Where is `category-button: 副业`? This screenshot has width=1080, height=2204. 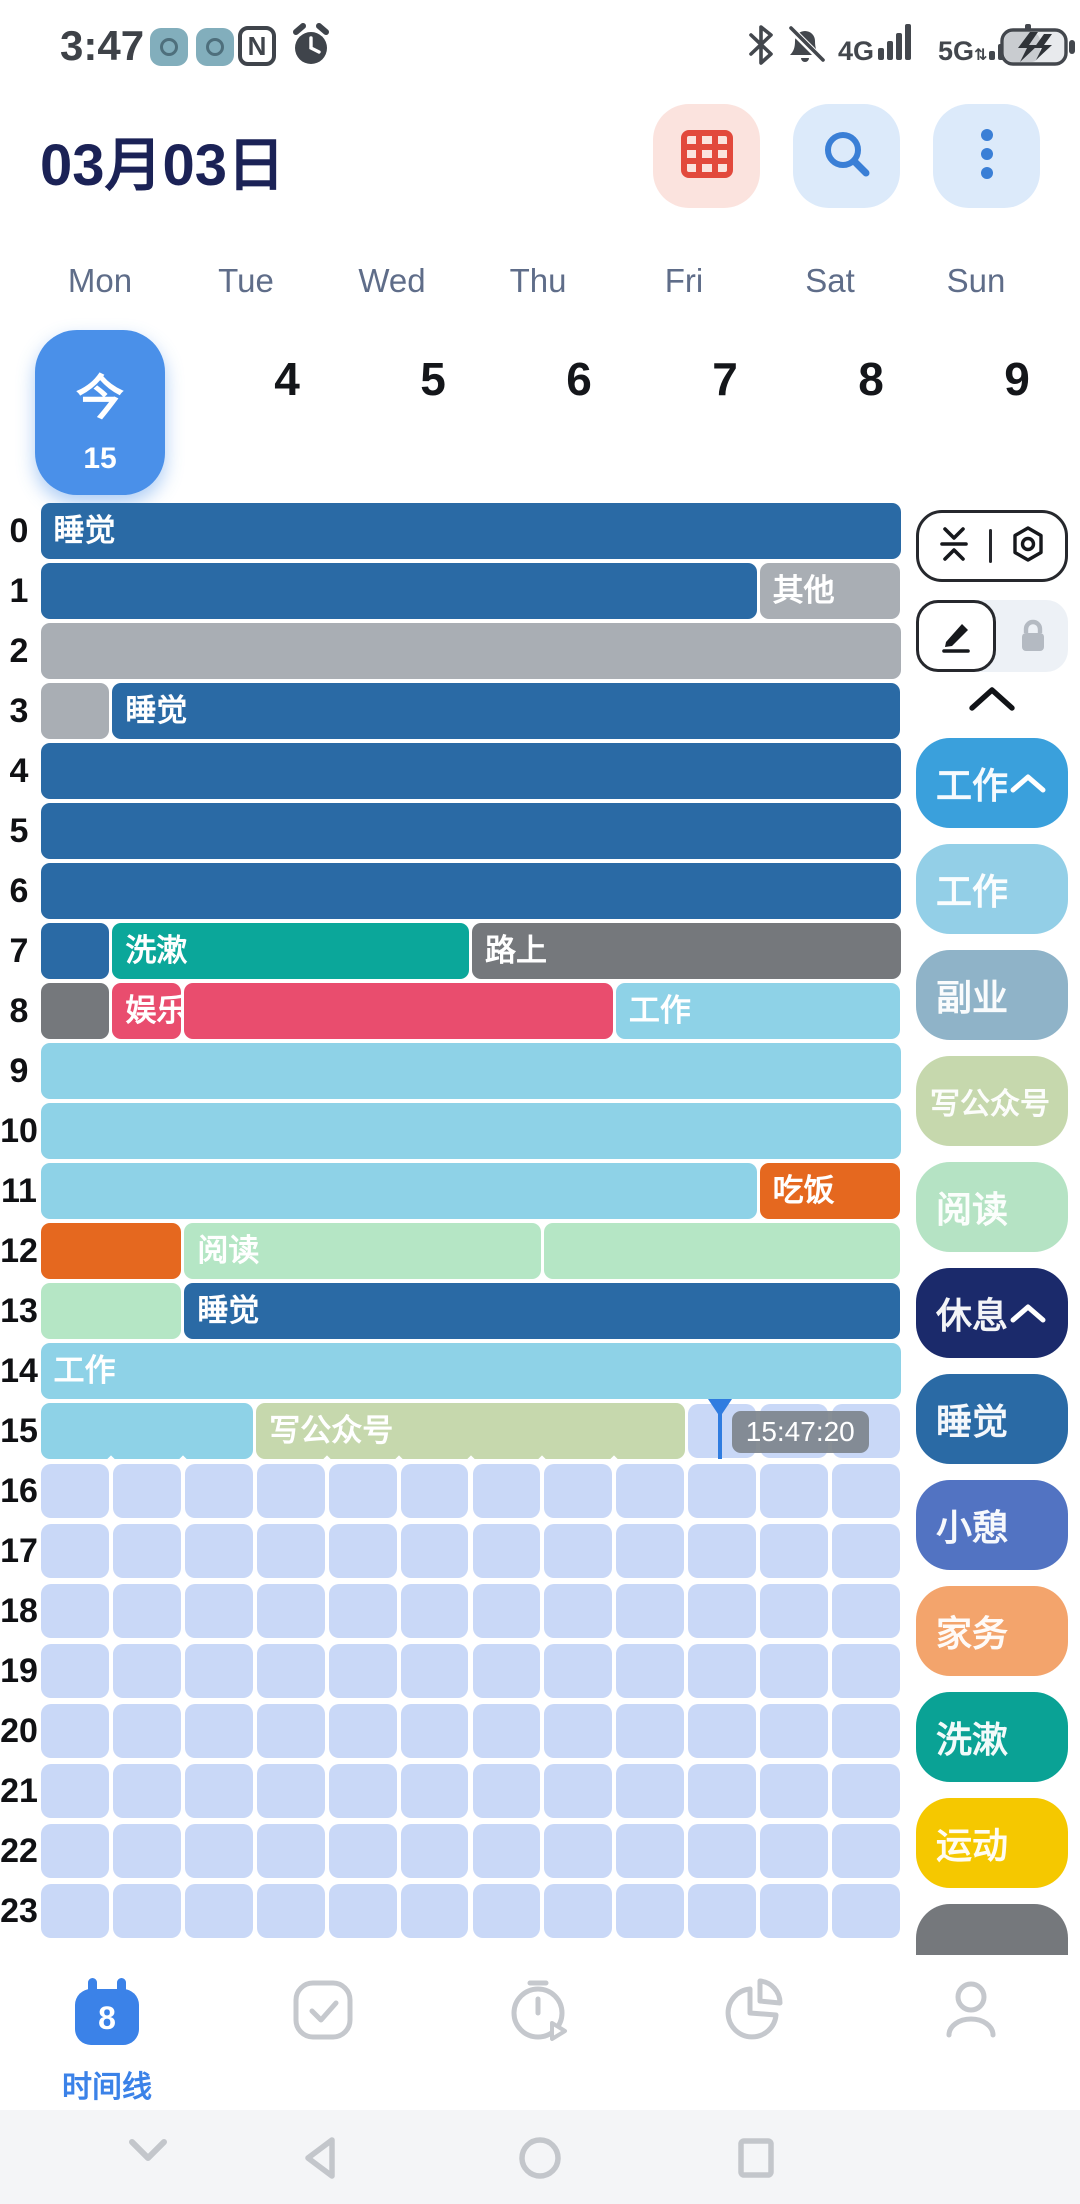 category-button: 副业 is located at coordinates (992, 995).